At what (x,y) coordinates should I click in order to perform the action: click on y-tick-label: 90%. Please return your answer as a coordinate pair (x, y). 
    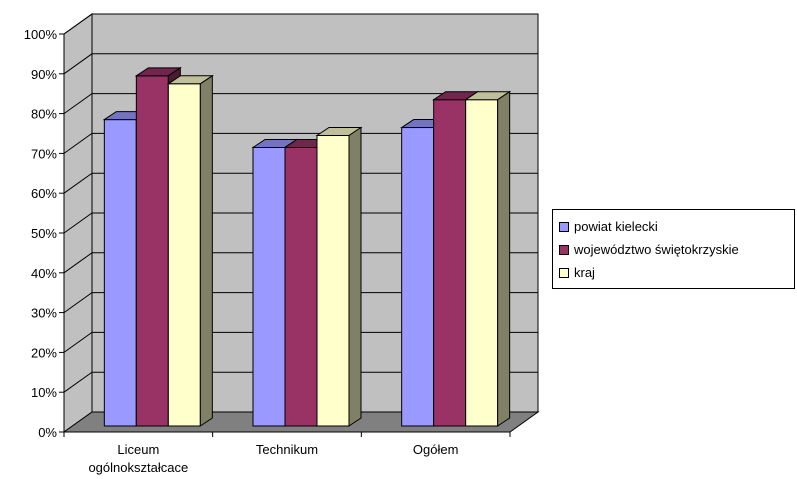
    Looking at the image, I should click on (44, 74).